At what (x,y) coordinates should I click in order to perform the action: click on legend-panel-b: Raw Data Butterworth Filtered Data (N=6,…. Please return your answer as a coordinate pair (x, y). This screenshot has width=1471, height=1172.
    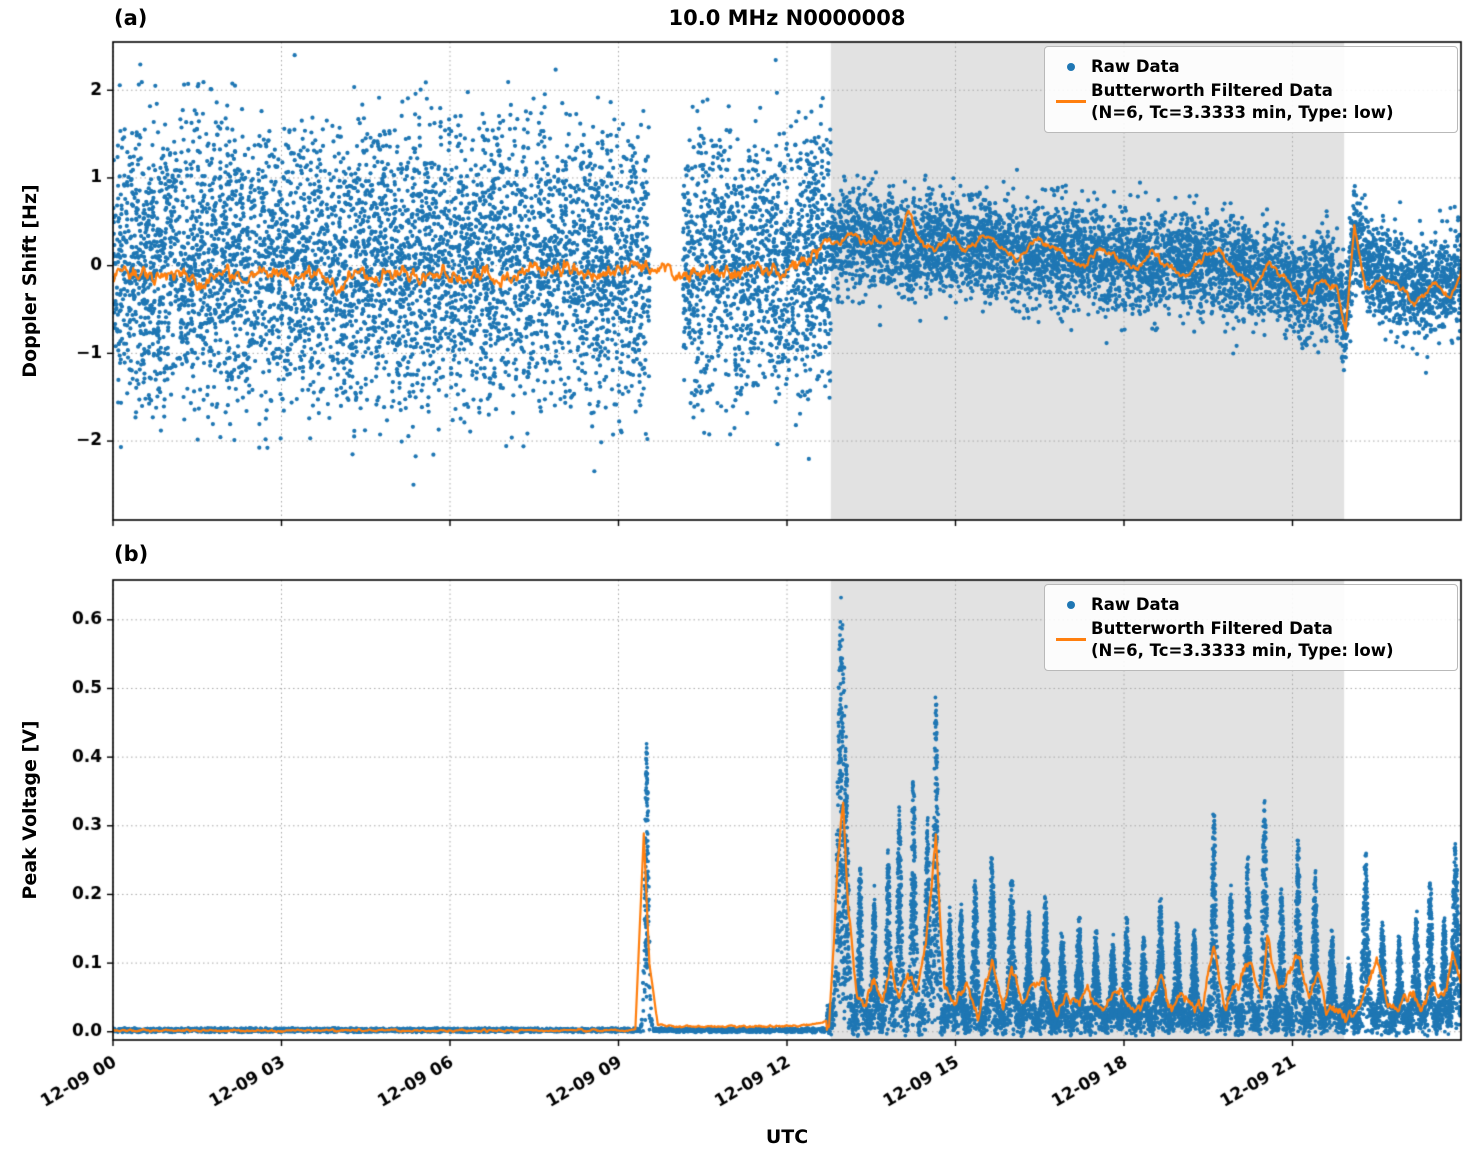
    Looking at the image, I should click on (1251, 628).